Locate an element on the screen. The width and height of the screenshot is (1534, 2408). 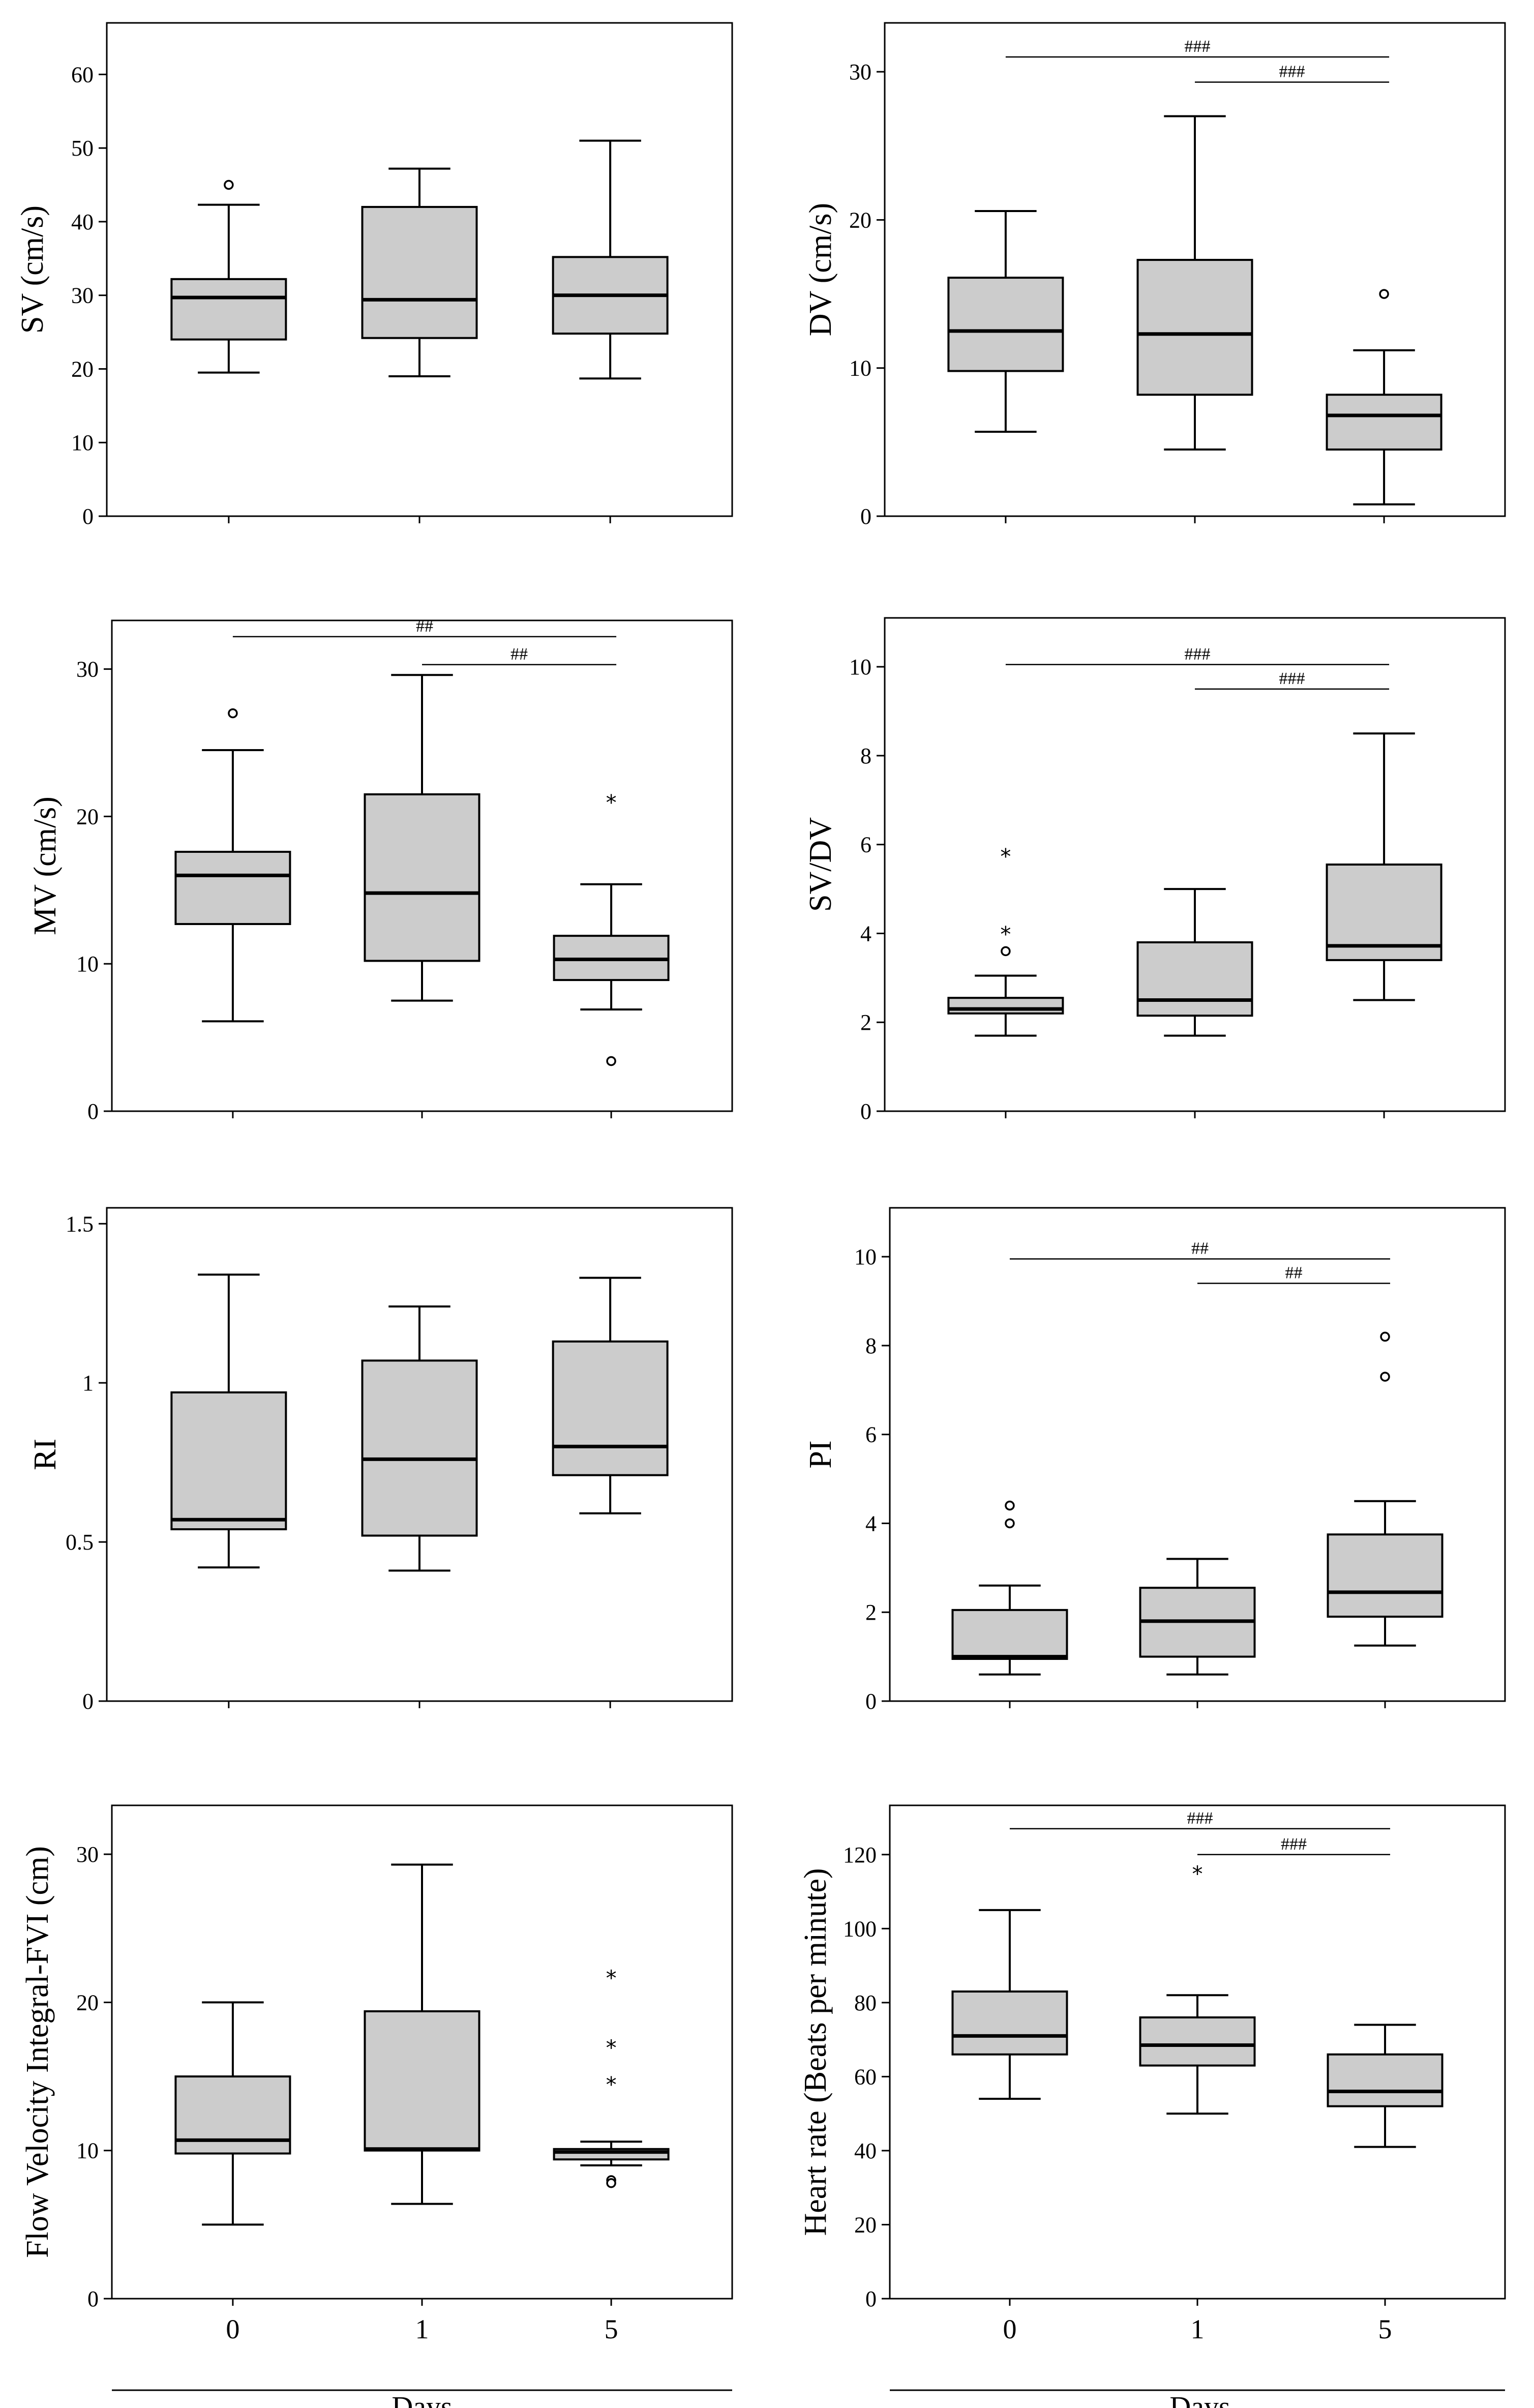
mv-outlier-star: * is located at coordinates (611, 803).